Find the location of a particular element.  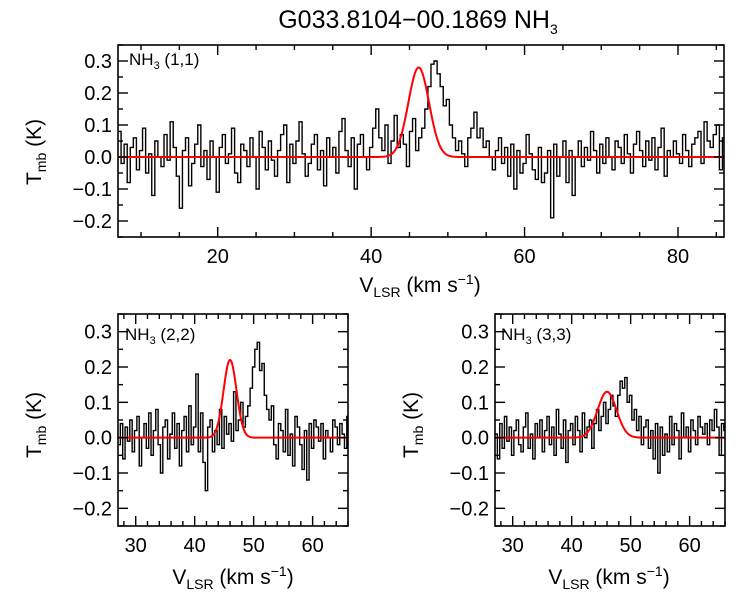

figure-title: G033.8104−00.1869 NH3 is located at coordinates (418, 21).